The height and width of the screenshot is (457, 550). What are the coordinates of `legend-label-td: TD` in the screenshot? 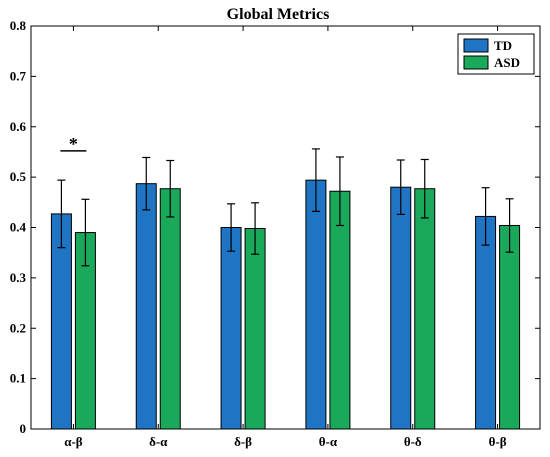 It's located at (503, 45).